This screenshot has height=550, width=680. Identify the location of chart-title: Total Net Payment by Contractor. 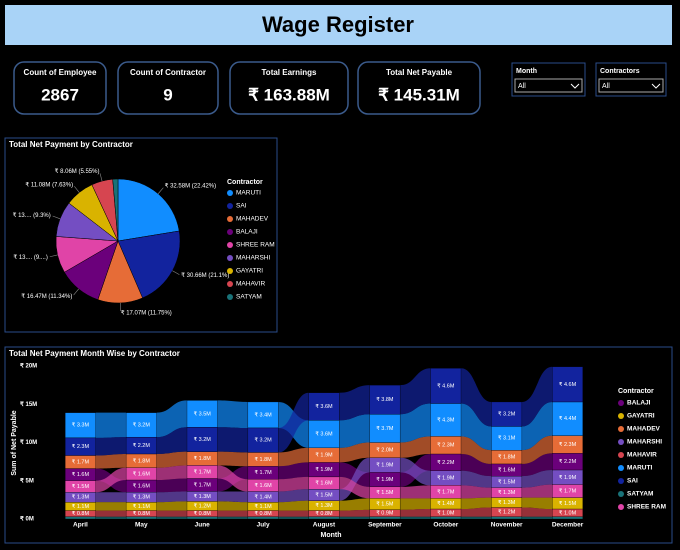
(71, 144).